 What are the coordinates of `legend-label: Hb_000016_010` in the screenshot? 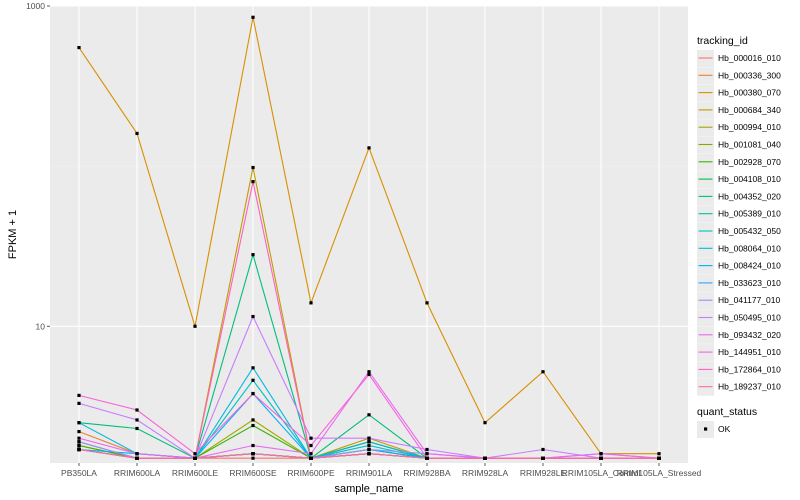 It's located at (749, 58).